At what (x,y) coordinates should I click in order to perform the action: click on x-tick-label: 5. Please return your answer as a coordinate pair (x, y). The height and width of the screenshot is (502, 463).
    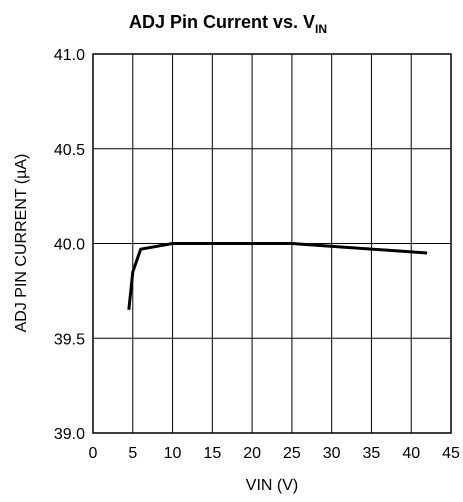
    Looking at the image, I should click on (132, 453).